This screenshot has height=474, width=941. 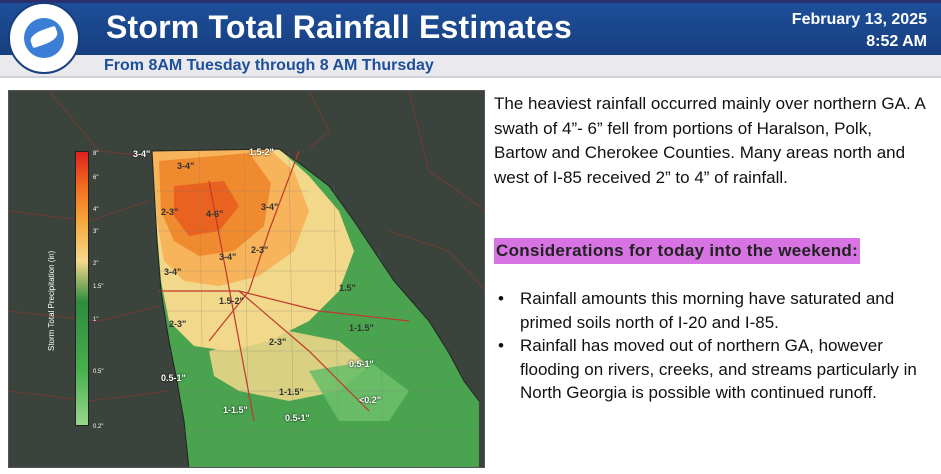 What do you see at coordinates (96, 178) in the screenshot?
I see `legend-tick: 6"` at bounding box center [96, 178].